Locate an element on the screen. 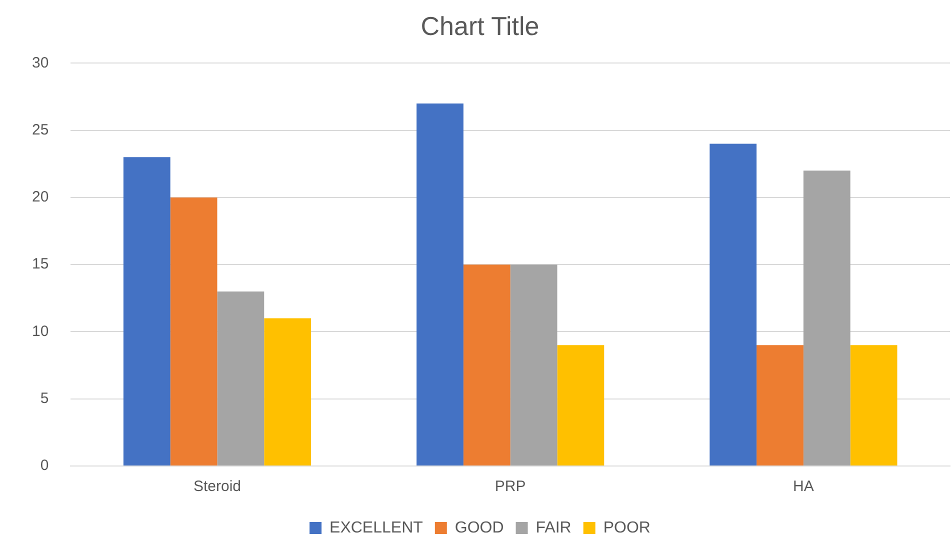 The image size is (952, 546). y-tick-label: 10 is located at coordinates (40, 331).